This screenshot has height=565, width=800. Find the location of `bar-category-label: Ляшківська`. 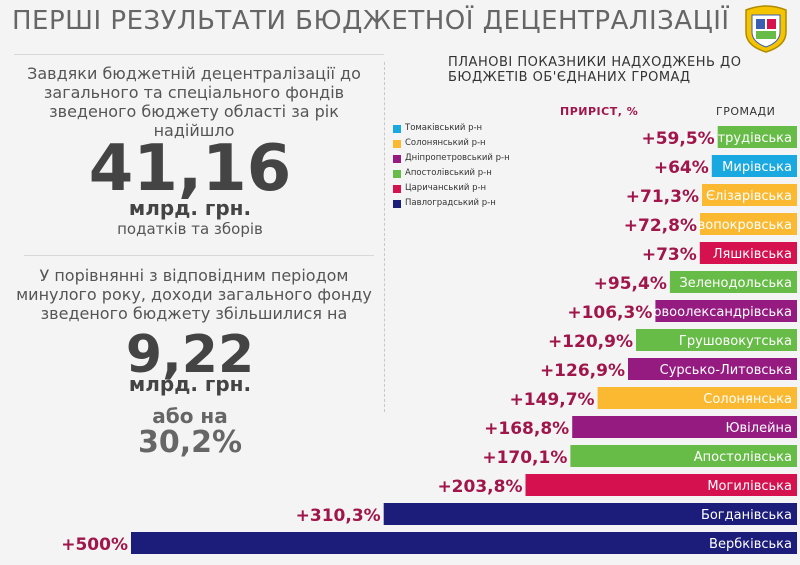

bar-category-label: Ляшківська is located at coordinates (752, 254).